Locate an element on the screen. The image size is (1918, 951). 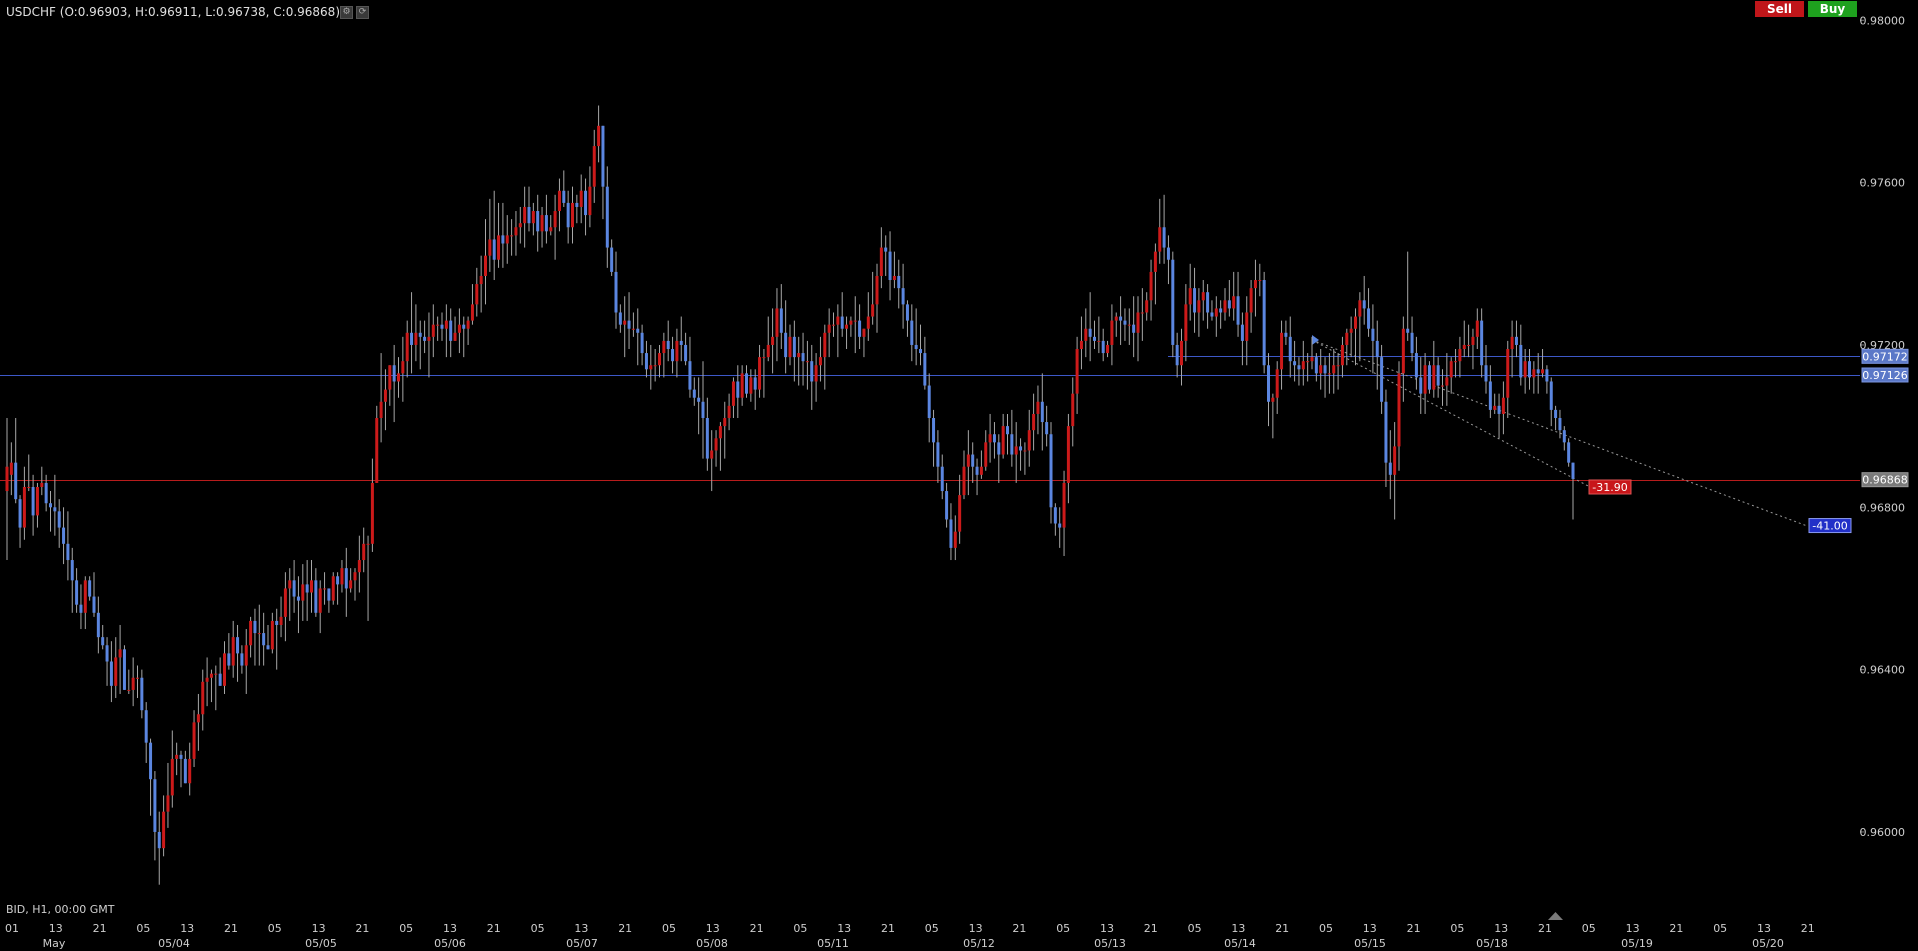
buy-button: Buy is located at coordinates (1832, 9).